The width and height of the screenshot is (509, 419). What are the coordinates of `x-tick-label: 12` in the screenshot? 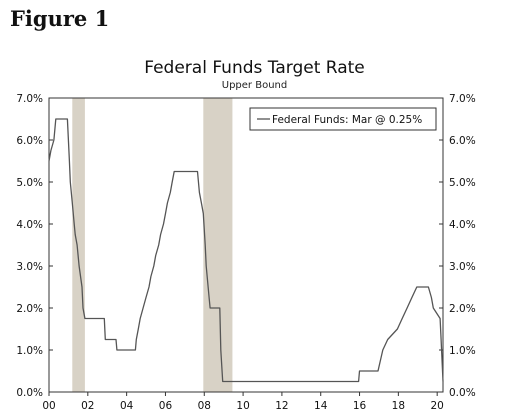 It's located at (281, 406).